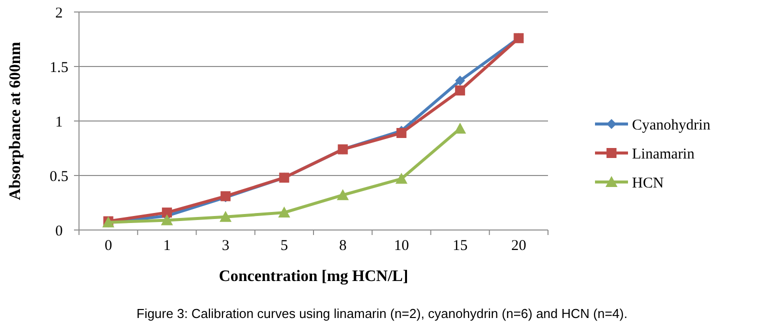 The image size is (764, 330). What do you see at coordinates (313, 276) in the screenshot?
I see `x-axis-title: Concentration [mg HCN/L]` at bounding box center [313, 276].